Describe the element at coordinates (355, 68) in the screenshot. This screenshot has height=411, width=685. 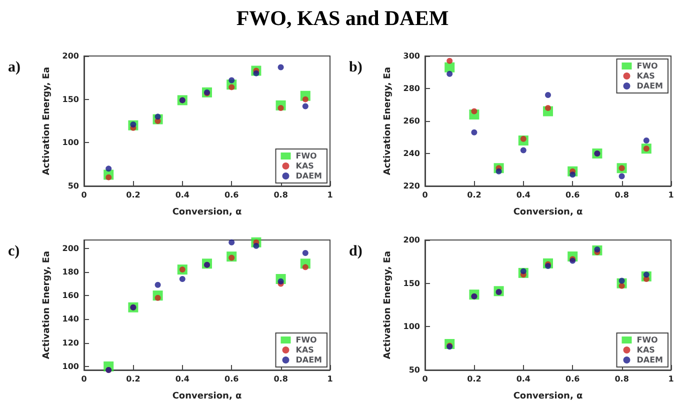
I see `text: b)` at that location.